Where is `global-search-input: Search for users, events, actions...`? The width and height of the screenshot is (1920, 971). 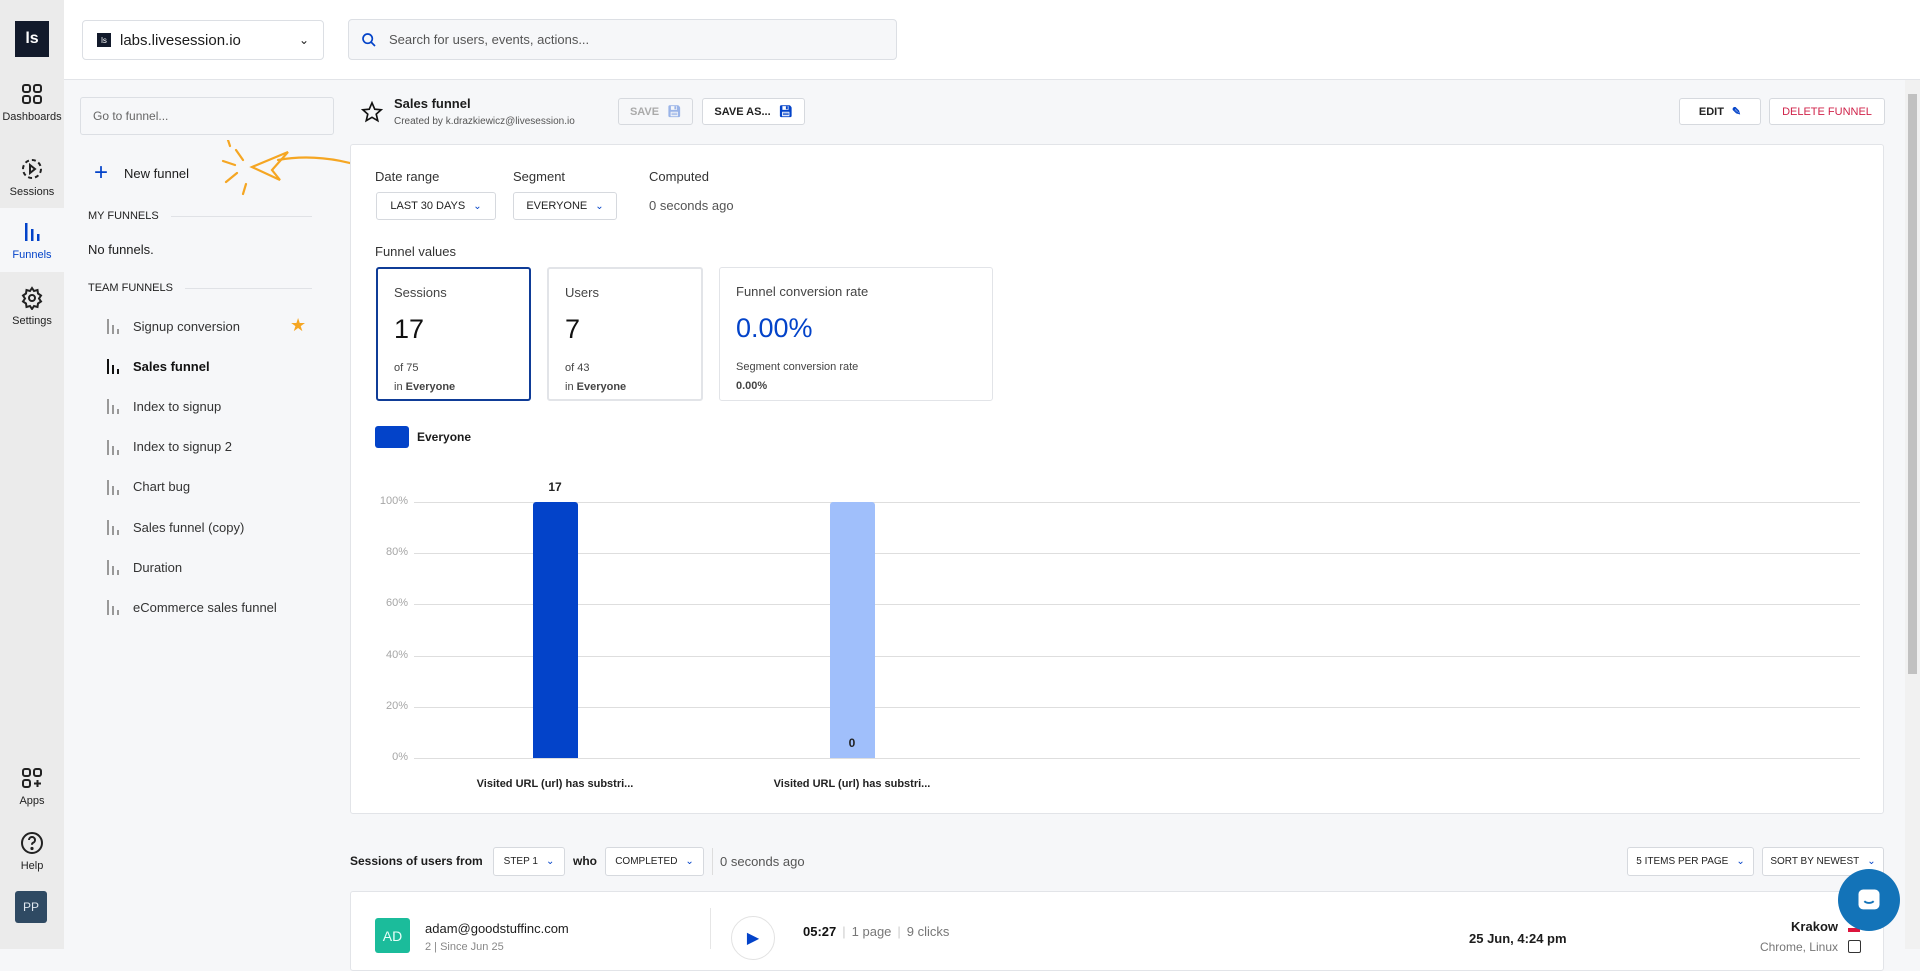 global-search-input: Search for users, events, actions... is located at coordinates (622, 39).